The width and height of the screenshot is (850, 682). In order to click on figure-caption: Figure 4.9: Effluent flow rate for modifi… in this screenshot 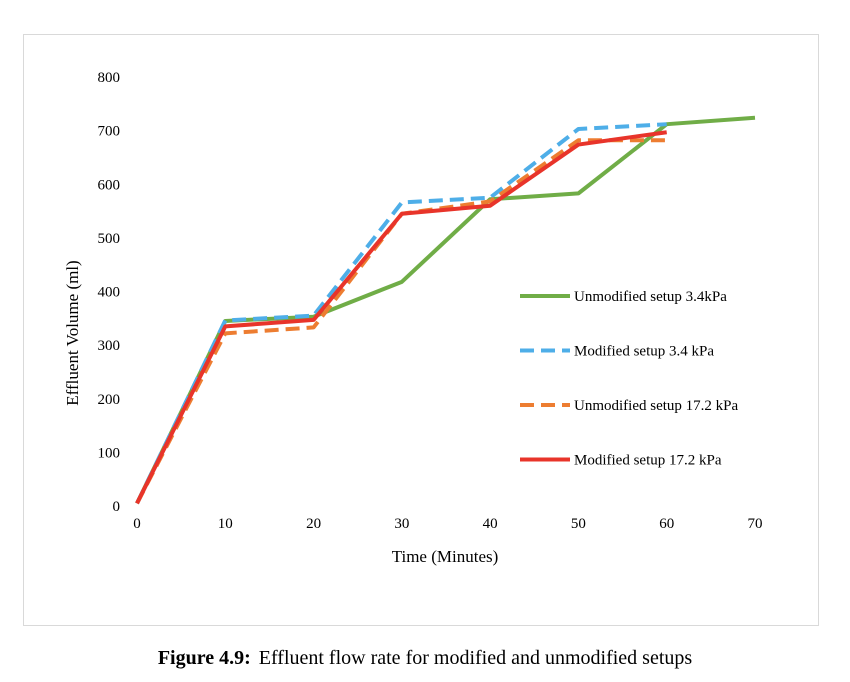, I will do `click(425, 658)`.